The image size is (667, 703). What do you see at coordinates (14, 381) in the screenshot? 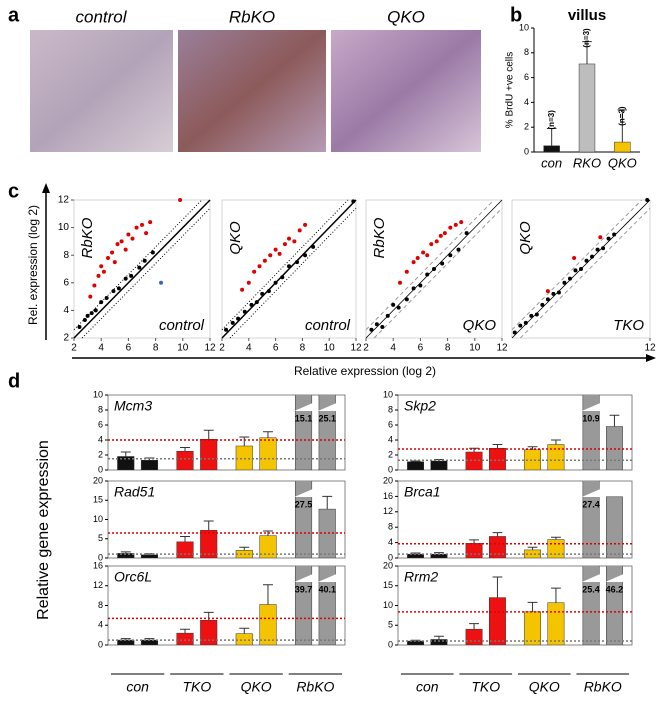
I see `panel-label: d` at bounding box center [14, 381].